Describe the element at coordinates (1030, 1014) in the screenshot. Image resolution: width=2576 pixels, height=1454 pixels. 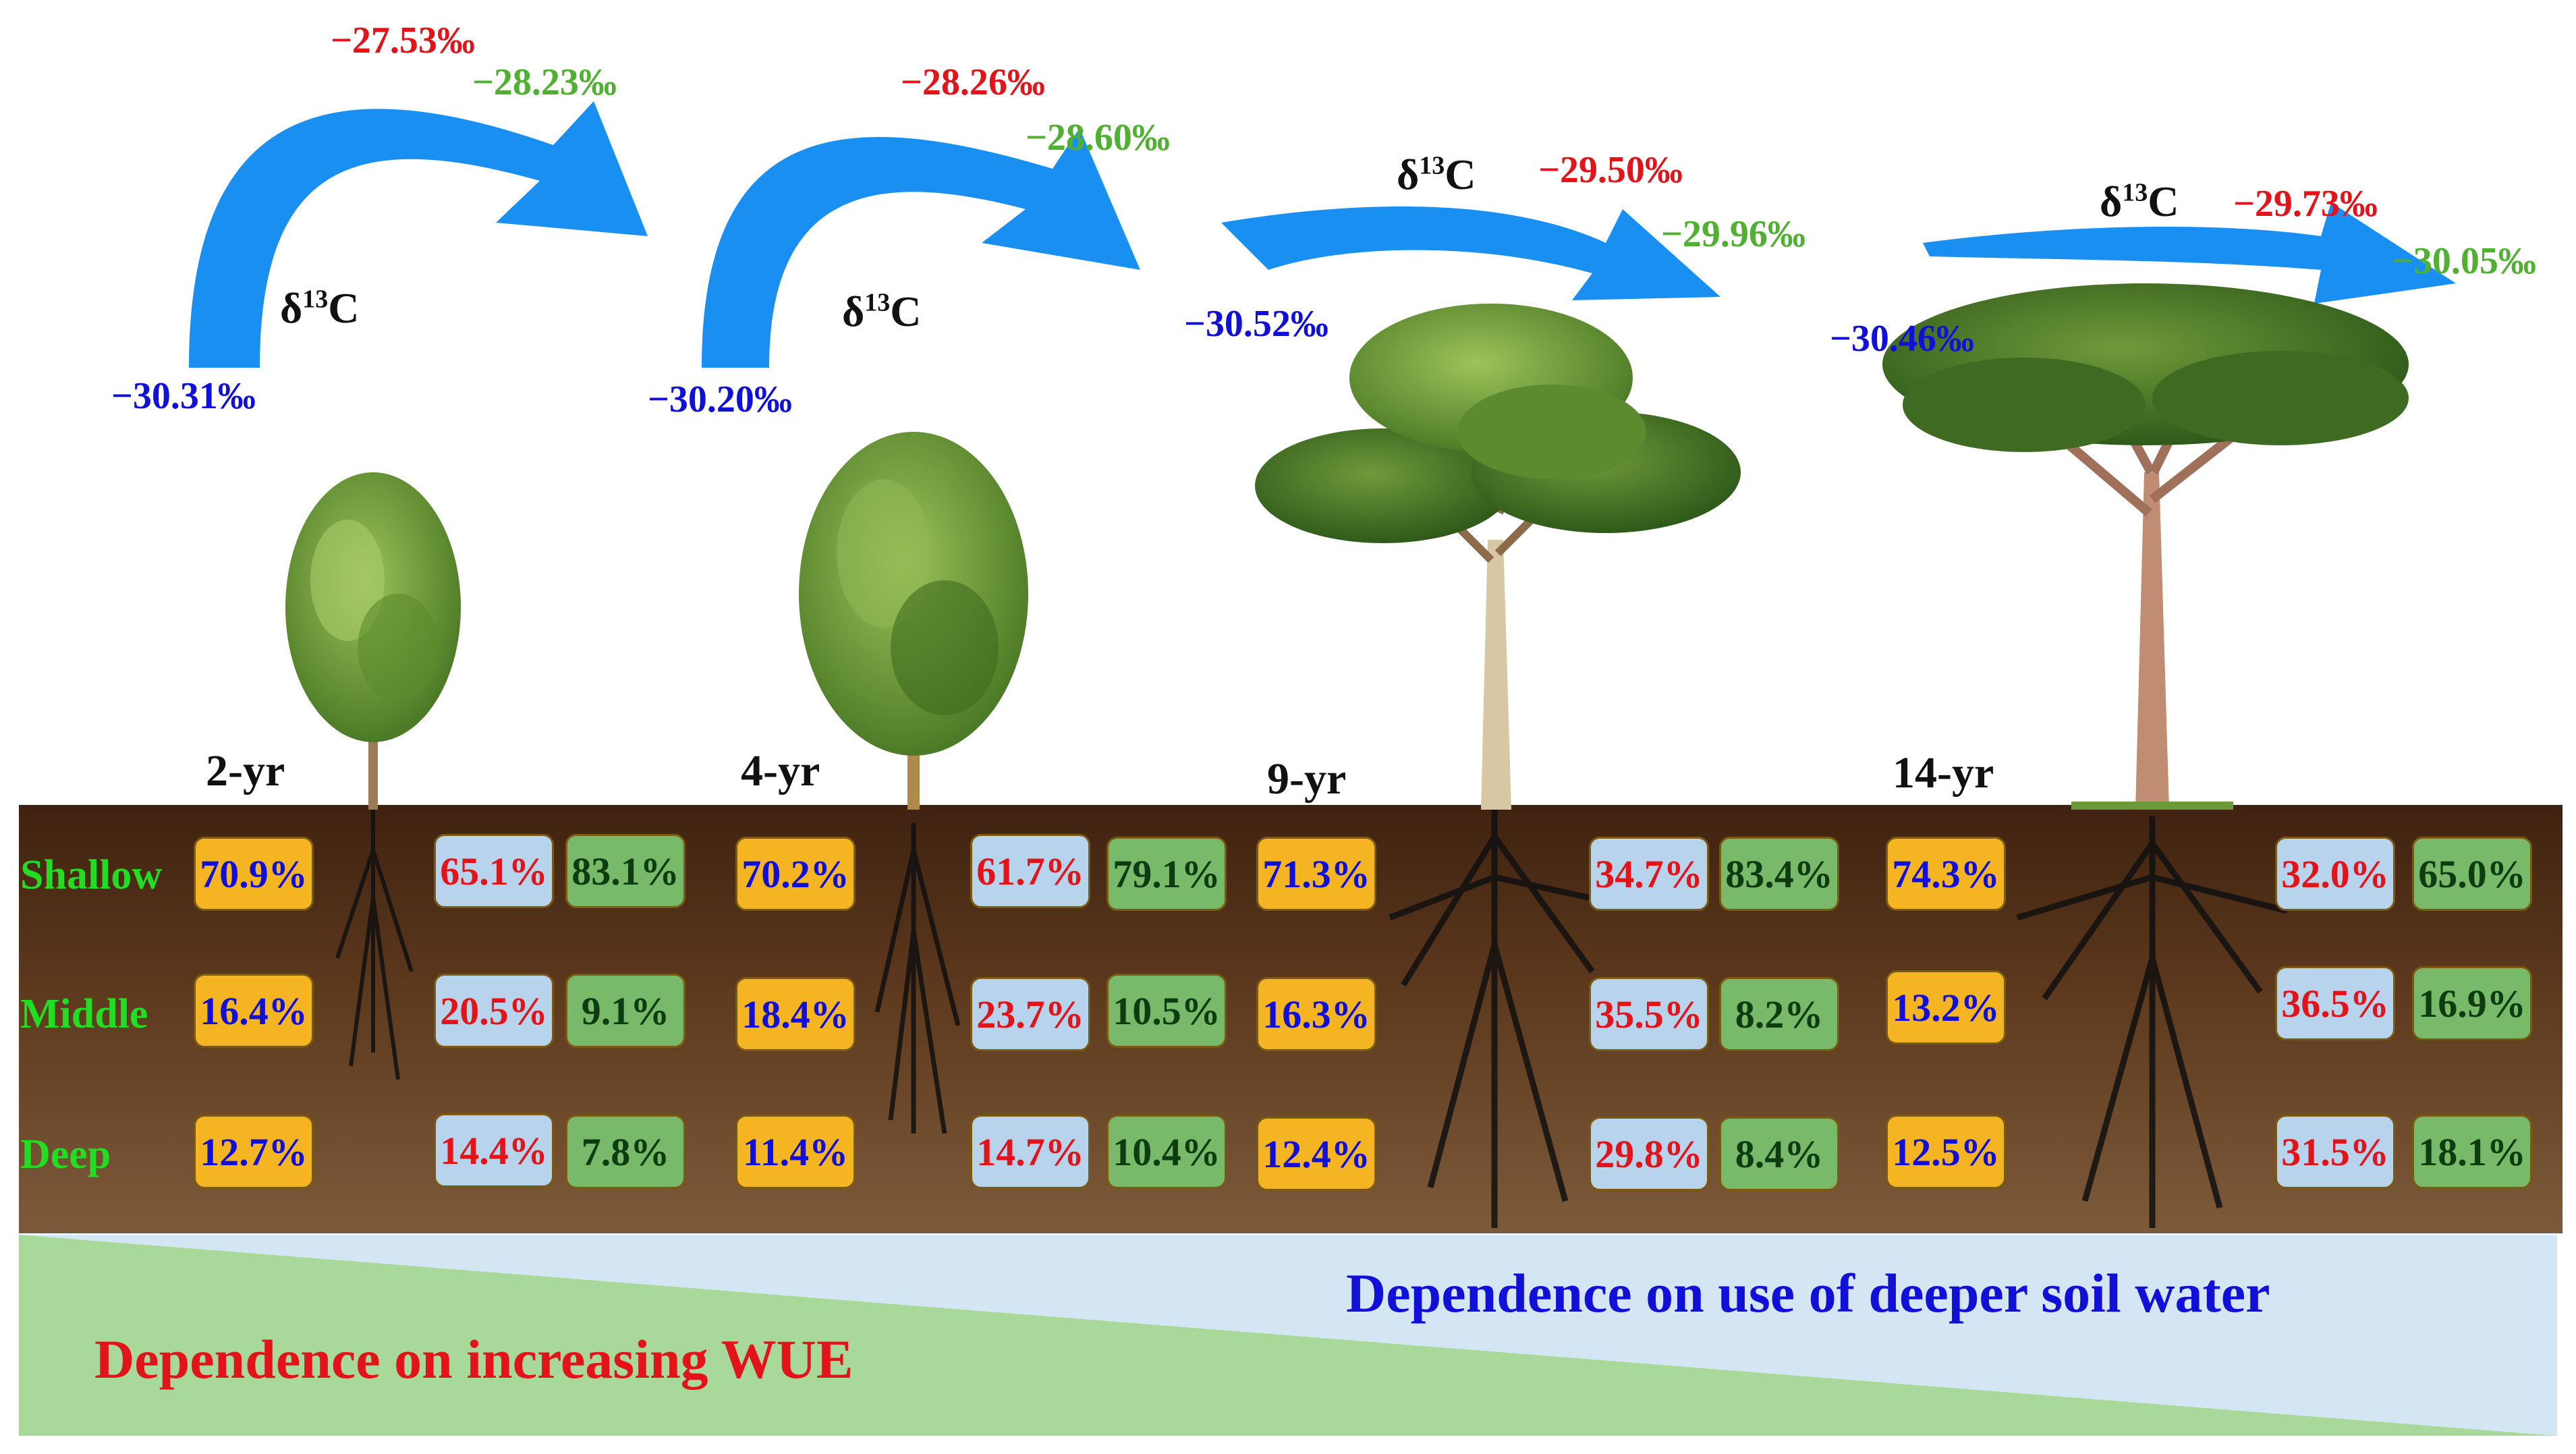
I see `blue-box-4yr-middle: 23.7%` at that location.